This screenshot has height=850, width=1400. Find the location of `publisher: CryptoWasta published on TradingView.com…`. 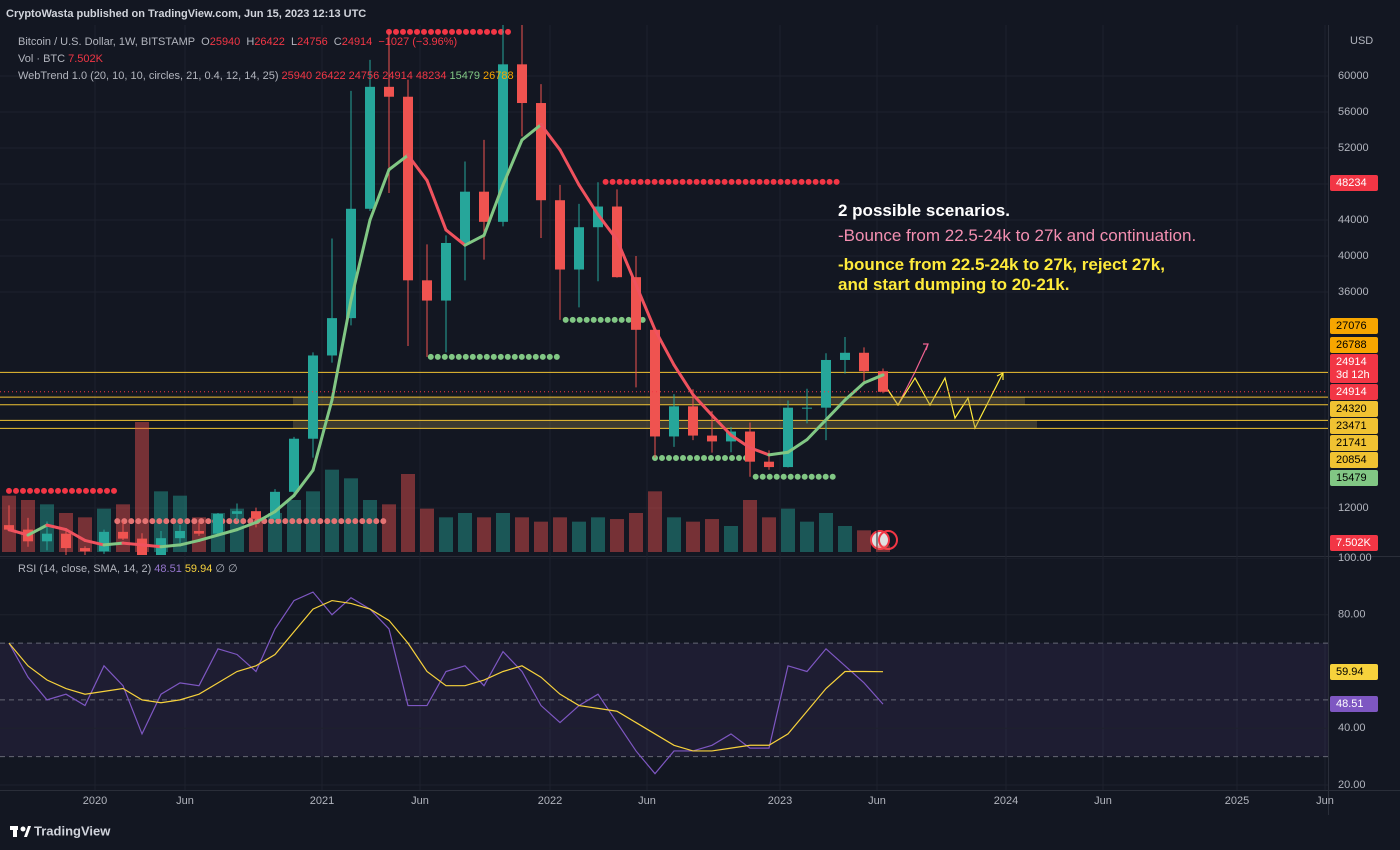

publisher: CryptoWasta published on TradingView.com… is located at coordinates (186, 14).